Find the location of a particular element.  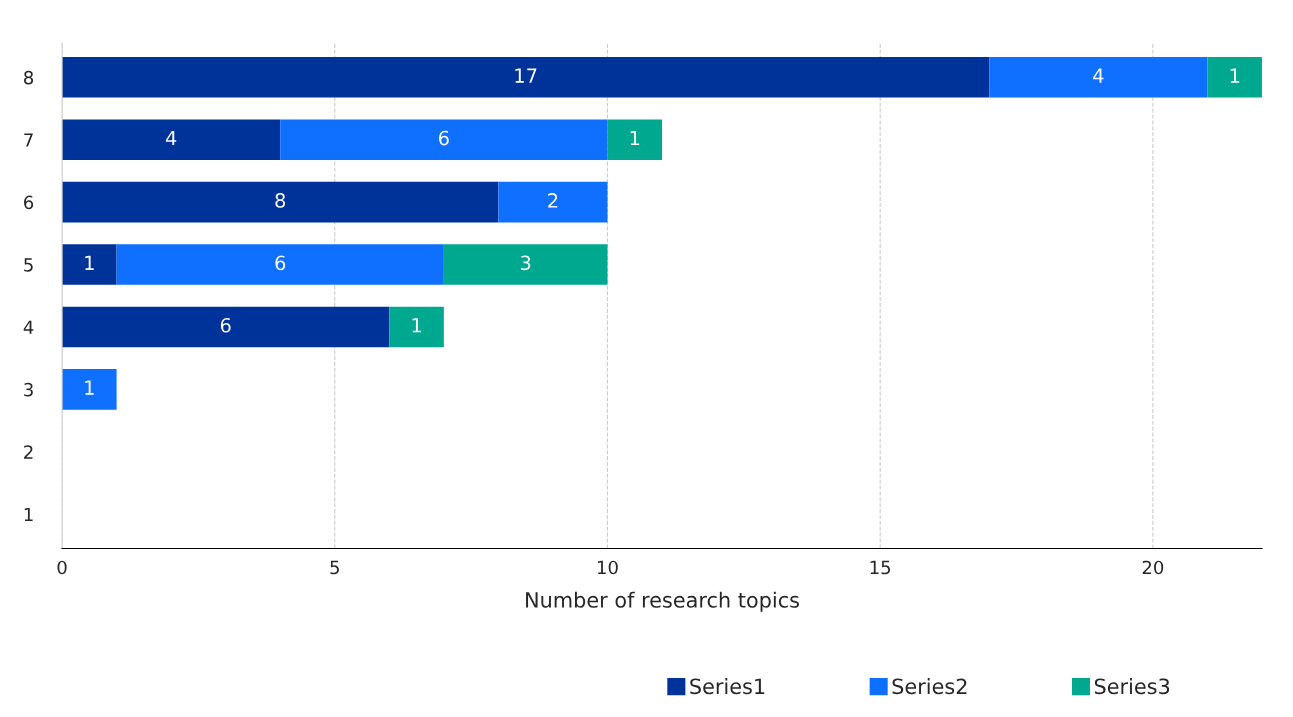

x-tick-label: 0 is located at coordinates (62, 567).